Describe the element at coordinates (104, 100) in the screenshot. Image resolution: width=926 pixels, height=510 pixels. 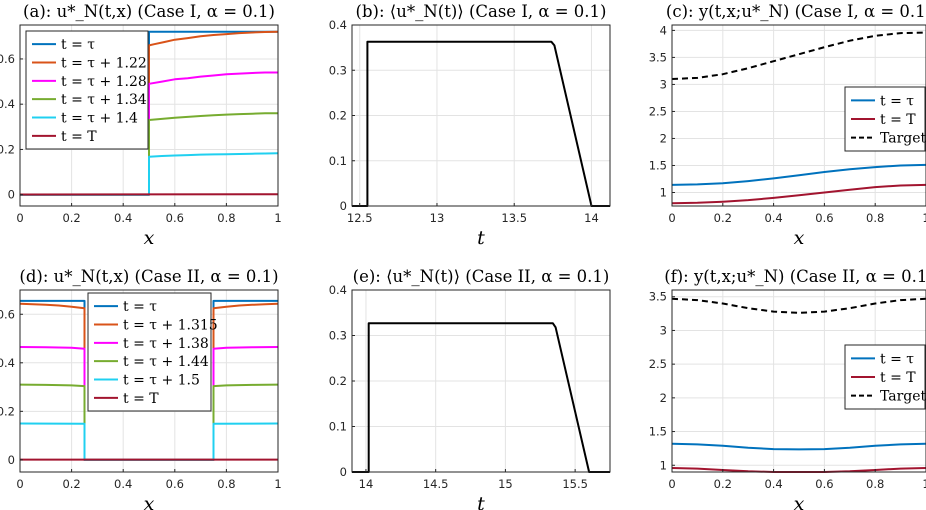
I see `legend-entry: t = τ + 1.34` at that location.